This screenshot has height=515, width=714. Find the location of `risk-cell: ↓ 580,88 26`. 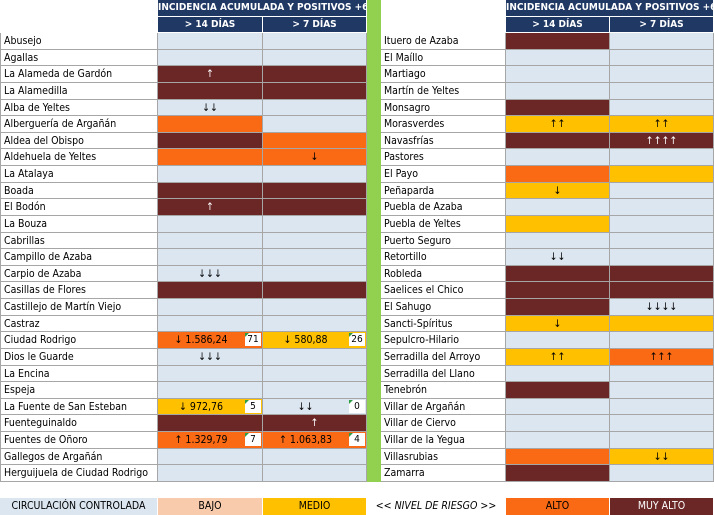

risk-cell: ↓ 580,88 26 is located at coordinates (315, 340).